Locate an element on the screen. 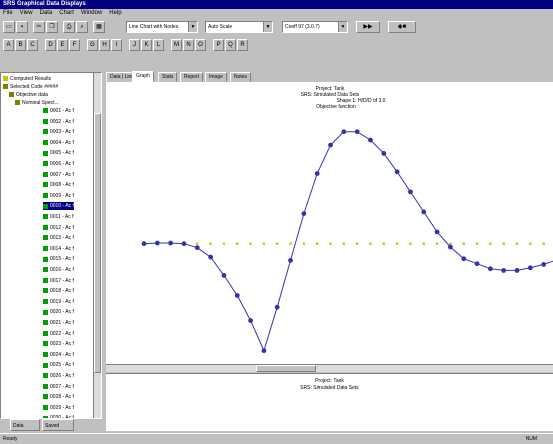  tool-button-o: O is located at coordinates (200, 45).